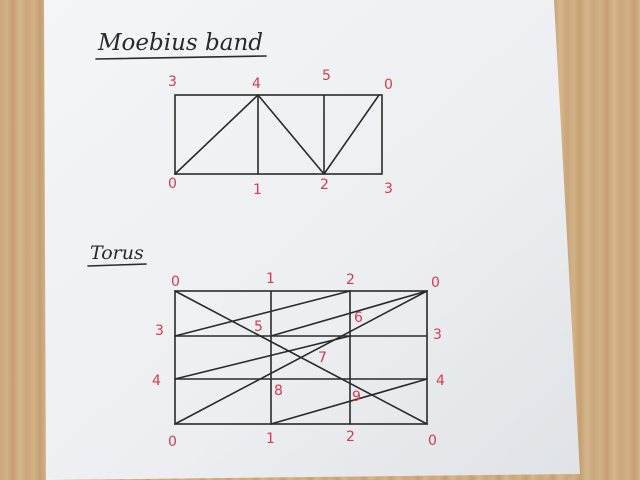 This screenshot has height=480, width=640. What do you see at coordinates (172, 184) in the screenshot?
I see `moebius-bottom-label: 0` at bounding box center [172, 184].